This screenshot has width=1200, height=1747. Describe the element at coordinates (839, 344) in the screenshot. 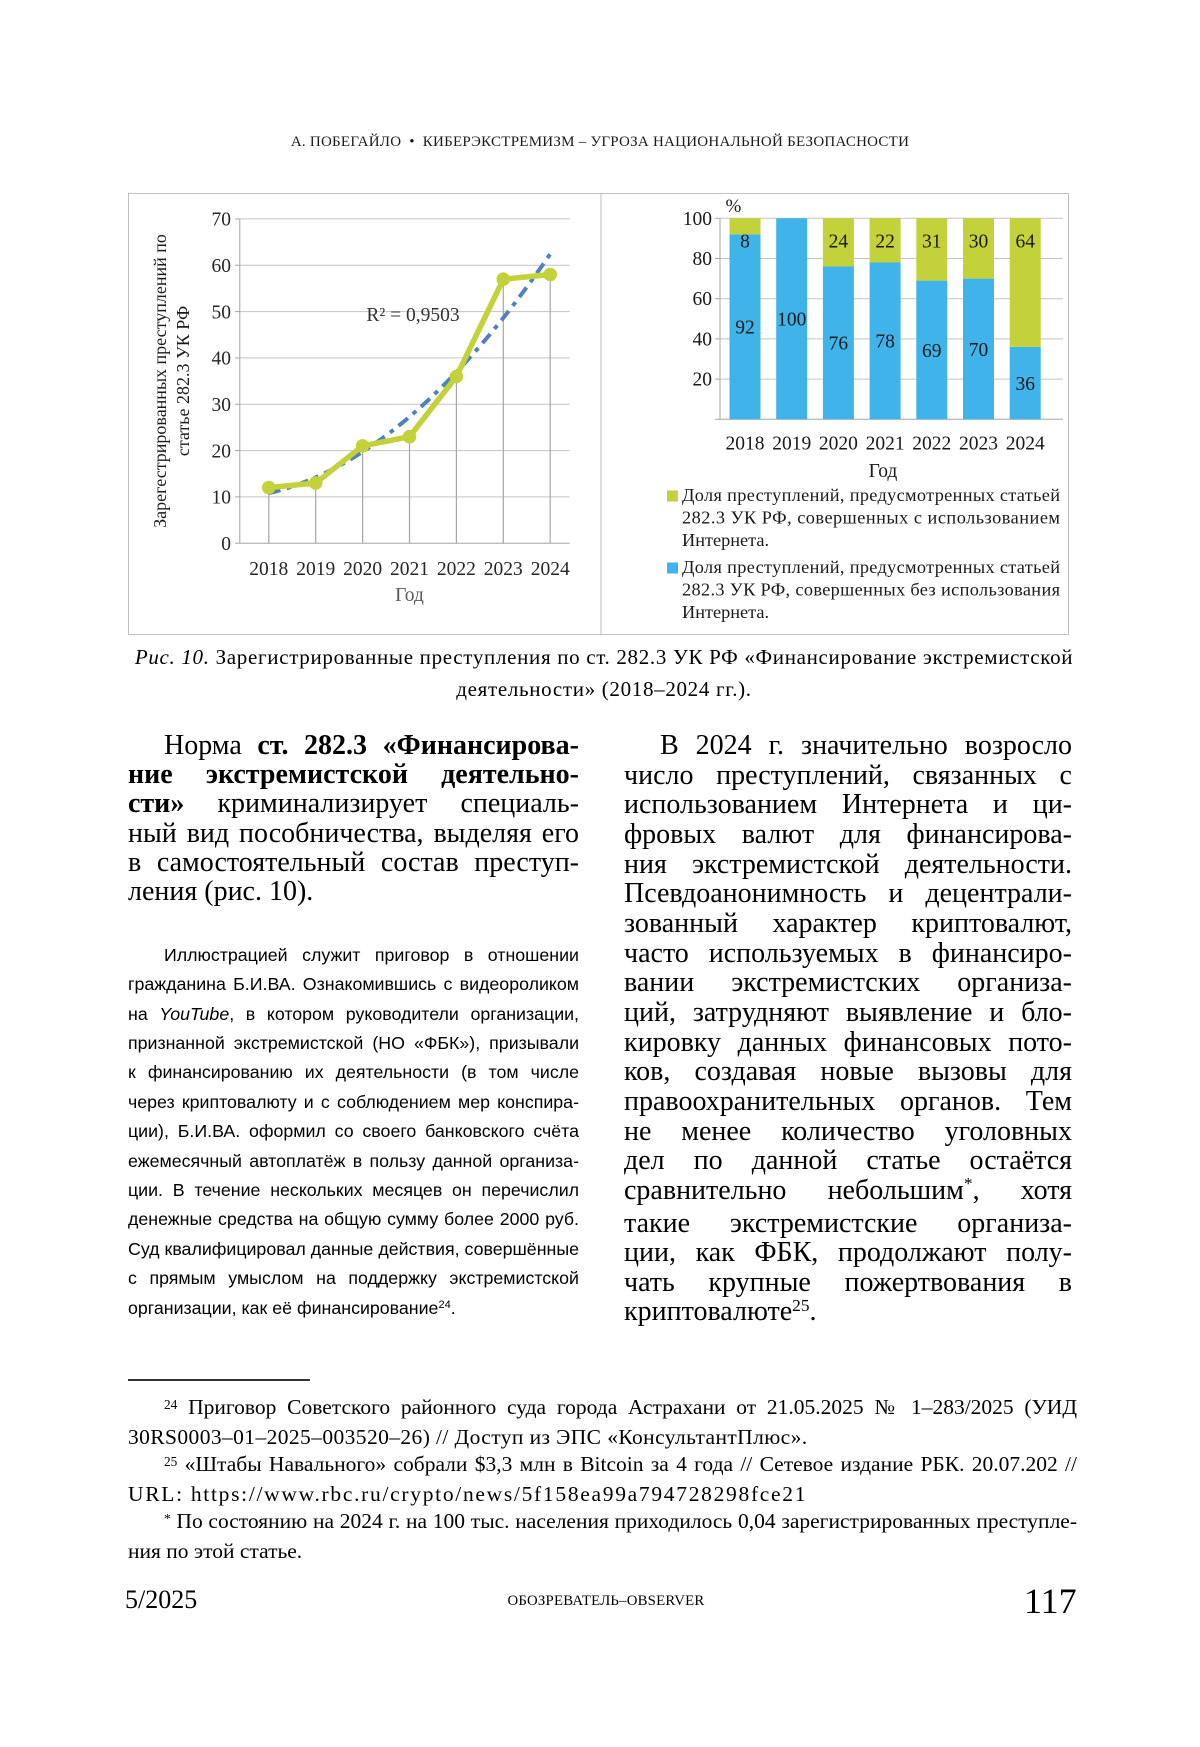

I see `svg-text: 76` at that location.